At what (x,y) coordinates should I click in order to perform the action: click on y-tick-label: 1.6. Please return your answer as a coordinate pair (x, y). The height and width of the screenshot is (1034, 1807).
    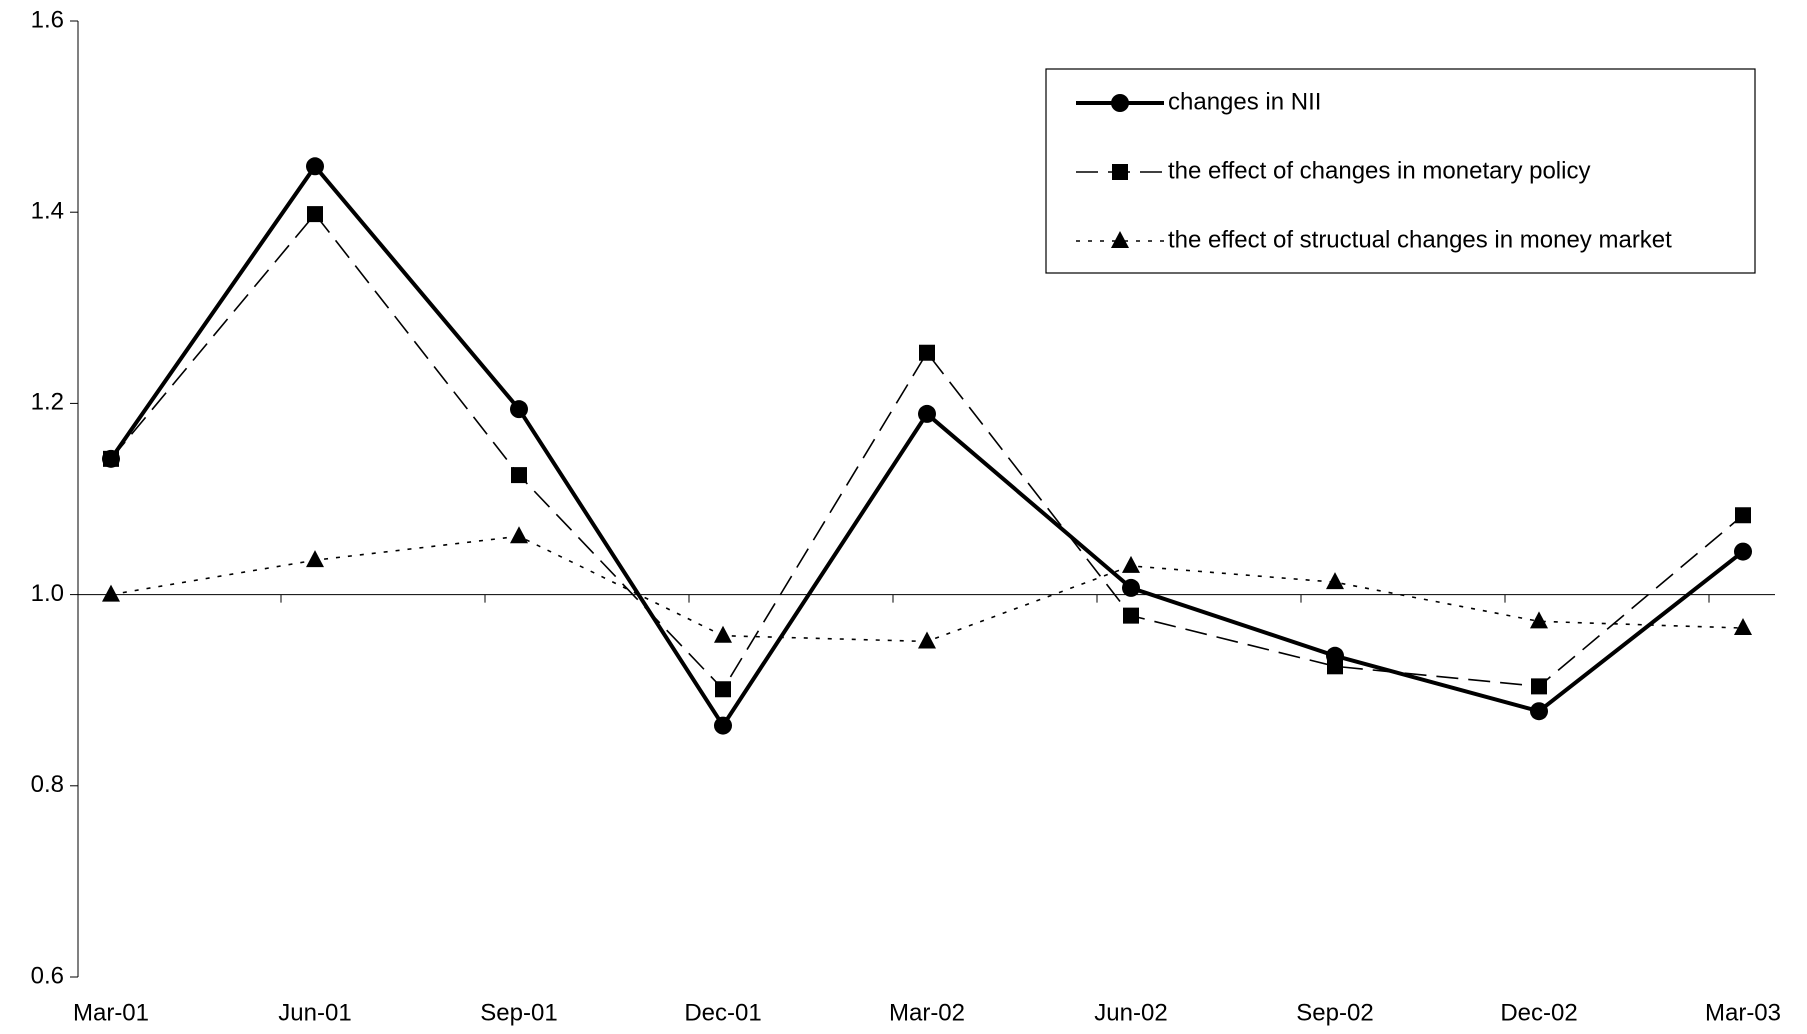
    Looking at the image, I should click on (47, 19).